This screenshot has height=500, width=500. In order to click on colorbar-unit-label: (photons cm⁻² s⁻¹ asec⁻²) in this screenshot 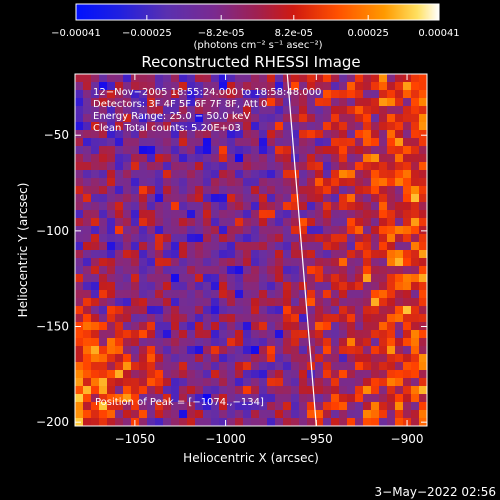, I will do `click(257, 45)`.